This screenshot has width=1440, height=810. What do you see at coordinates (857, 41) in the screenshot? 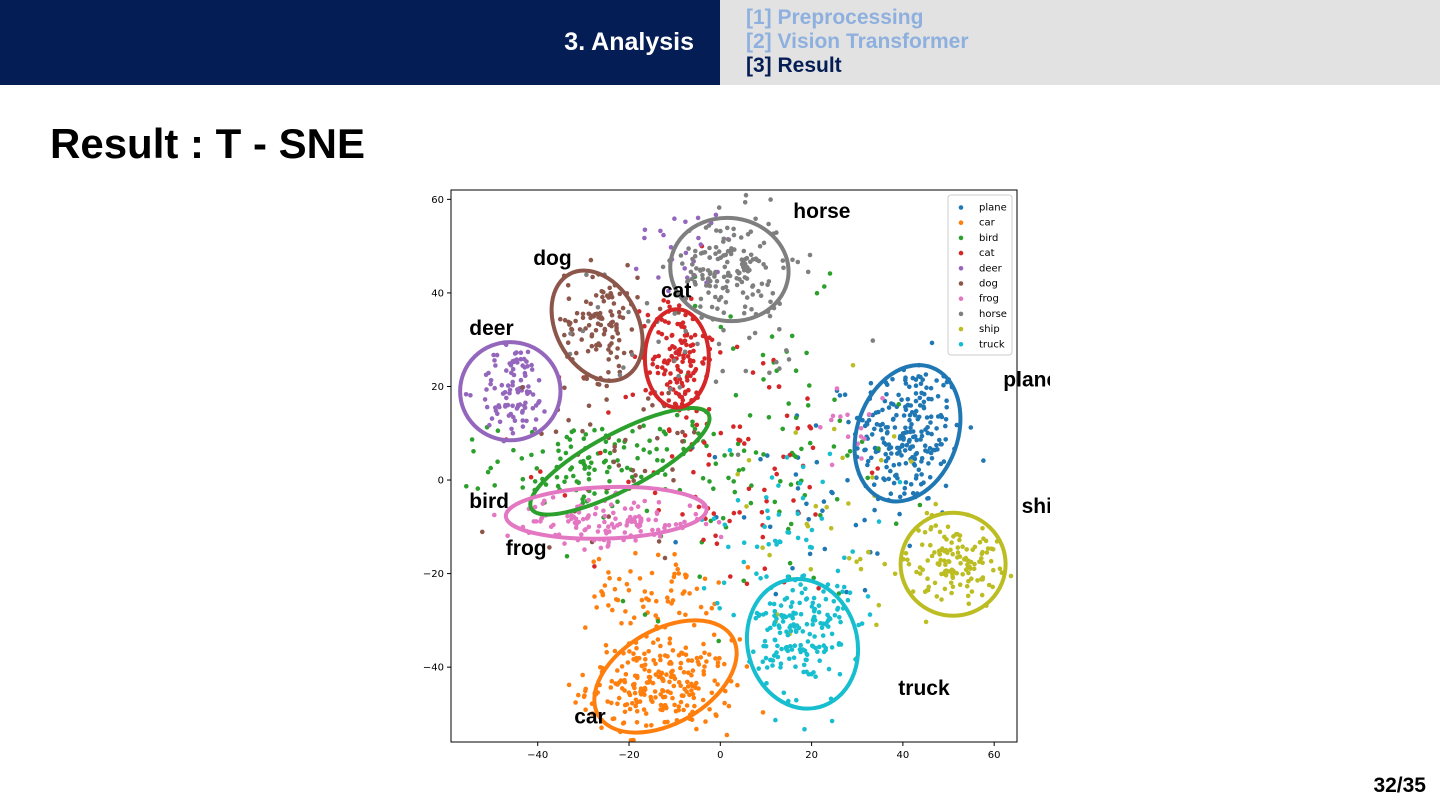
I see `nav-item-vision-transformer: [2] Vision Transformer` at bounding box center [857, 41].